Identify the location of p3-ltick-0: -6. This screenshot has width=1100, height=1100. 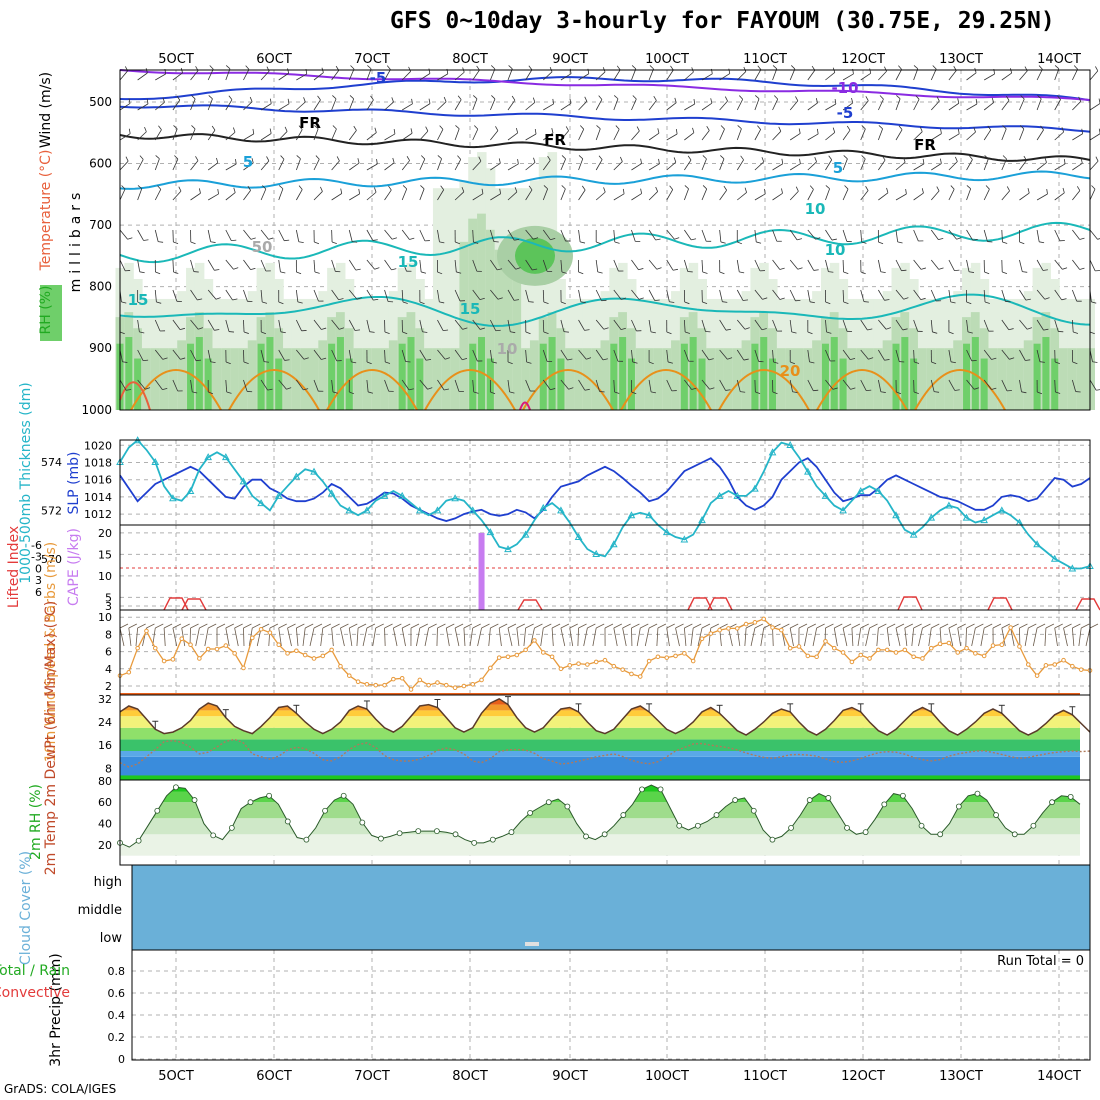
(36, 545).